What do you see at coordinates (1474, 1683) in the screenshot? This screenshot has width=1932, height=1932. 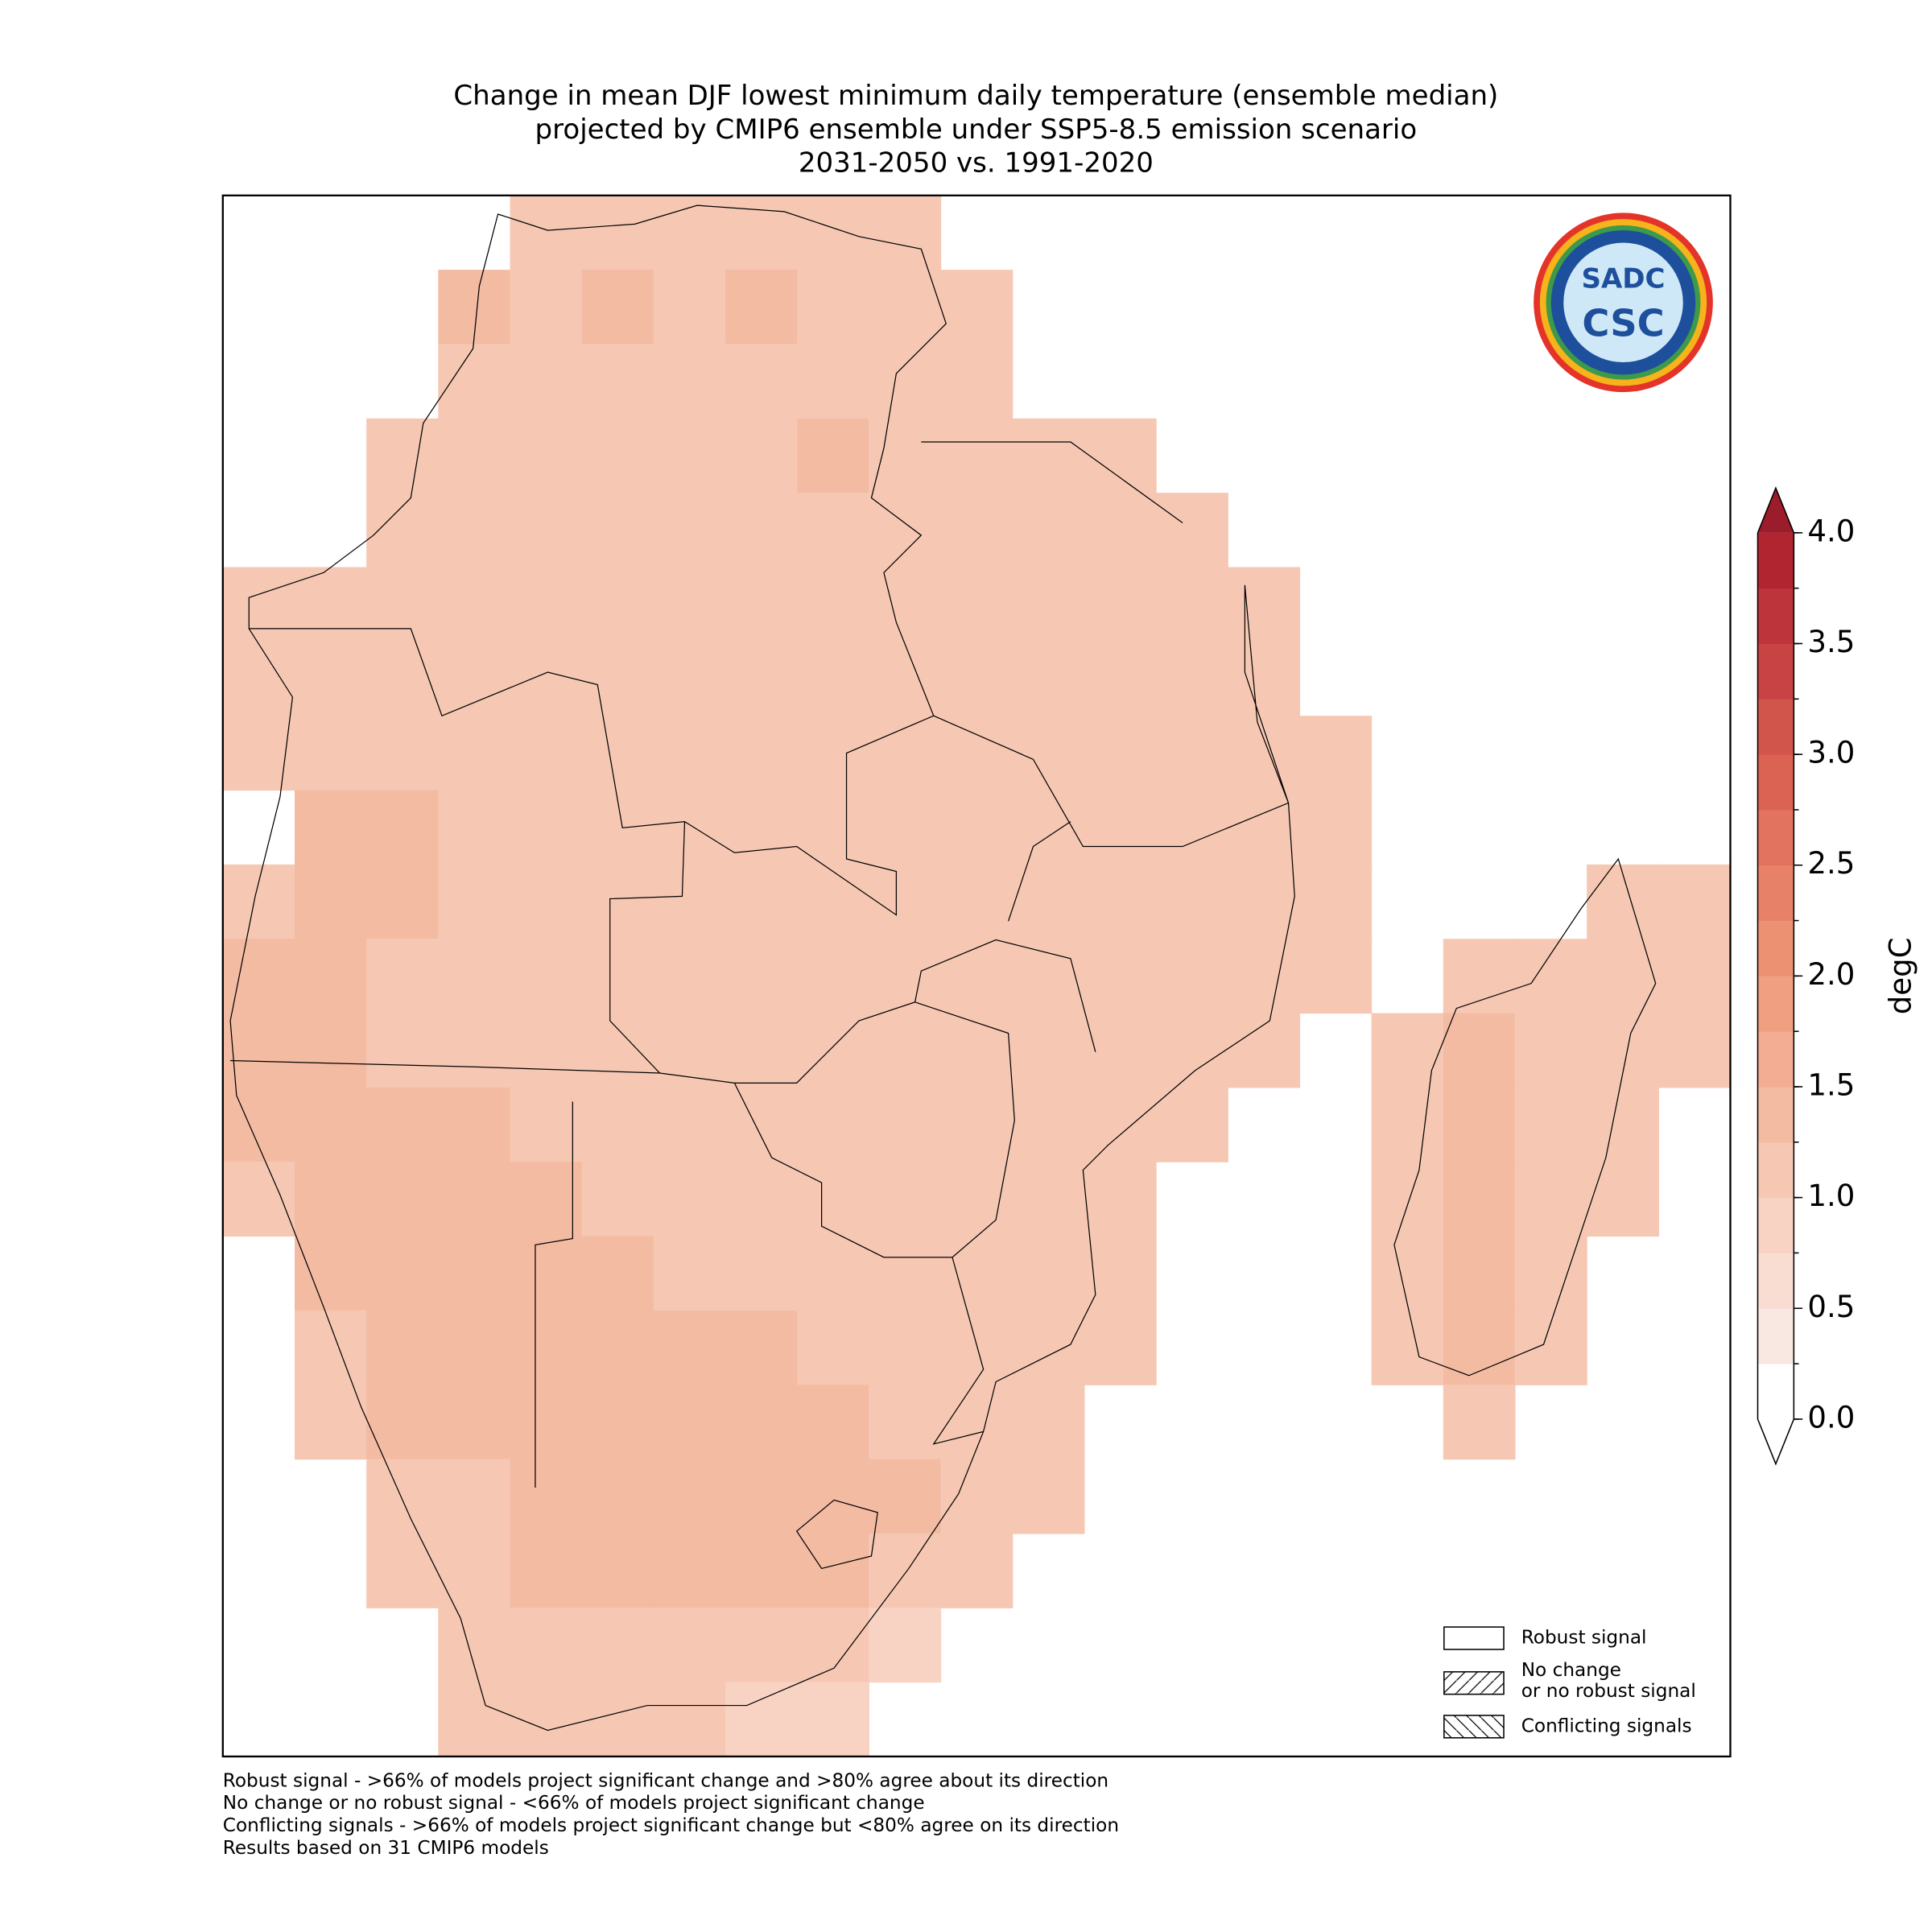 I see `legend-swatch` at bounding box center [1474, 1683].